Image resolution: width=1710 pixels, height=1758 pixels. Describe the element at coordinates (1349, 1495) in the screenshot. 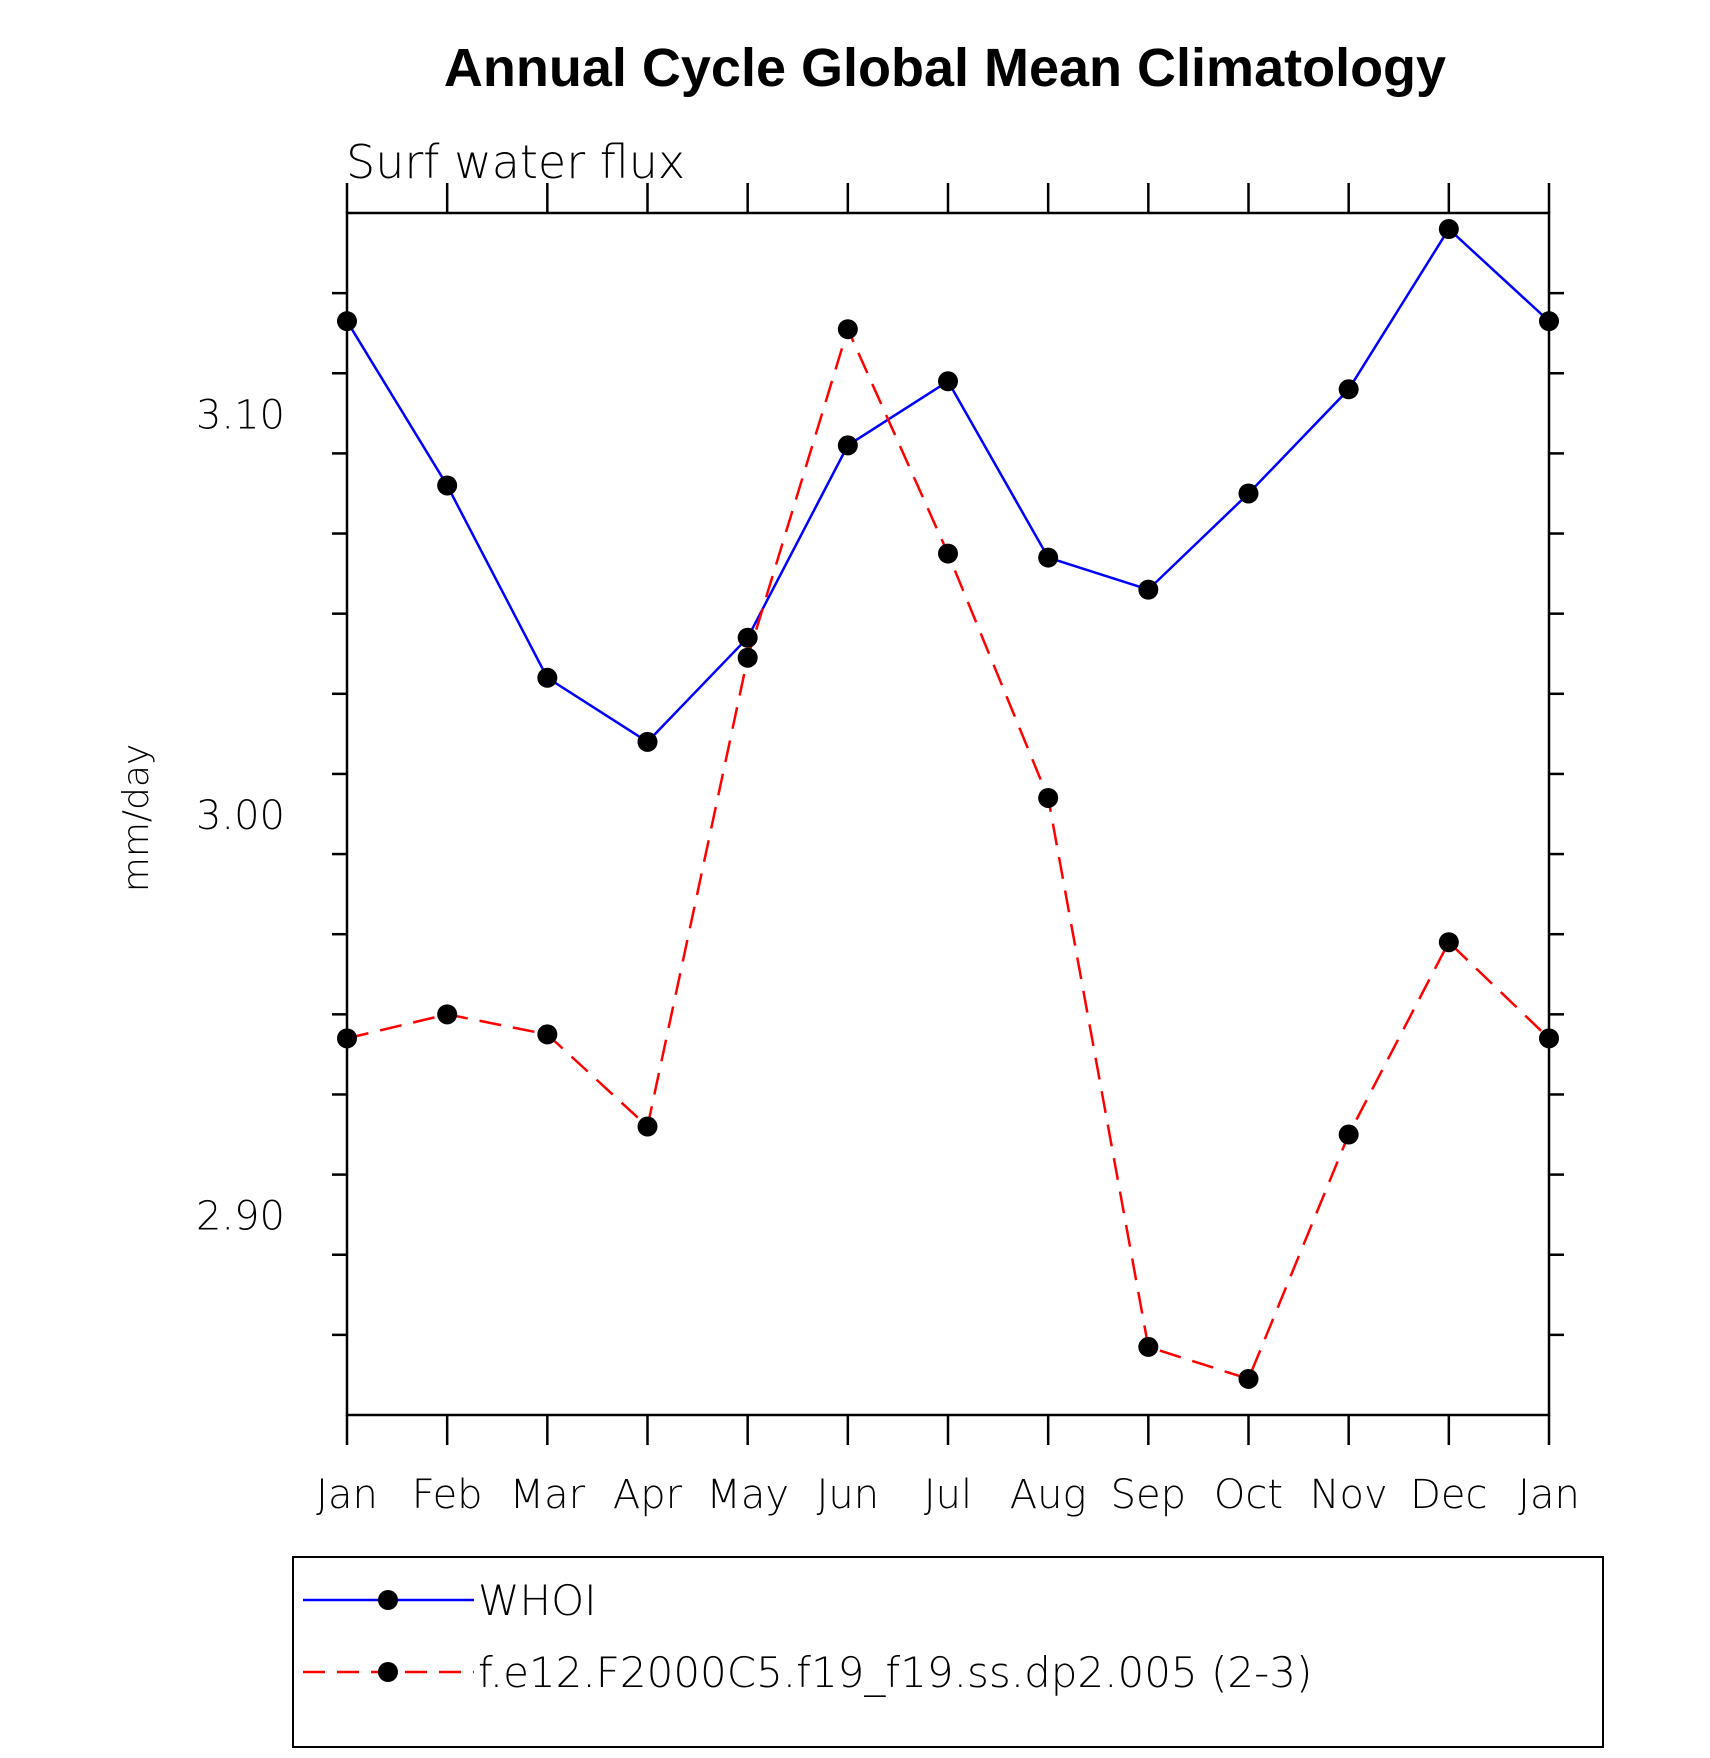

I see `x-tick-label: Nov` at that location.